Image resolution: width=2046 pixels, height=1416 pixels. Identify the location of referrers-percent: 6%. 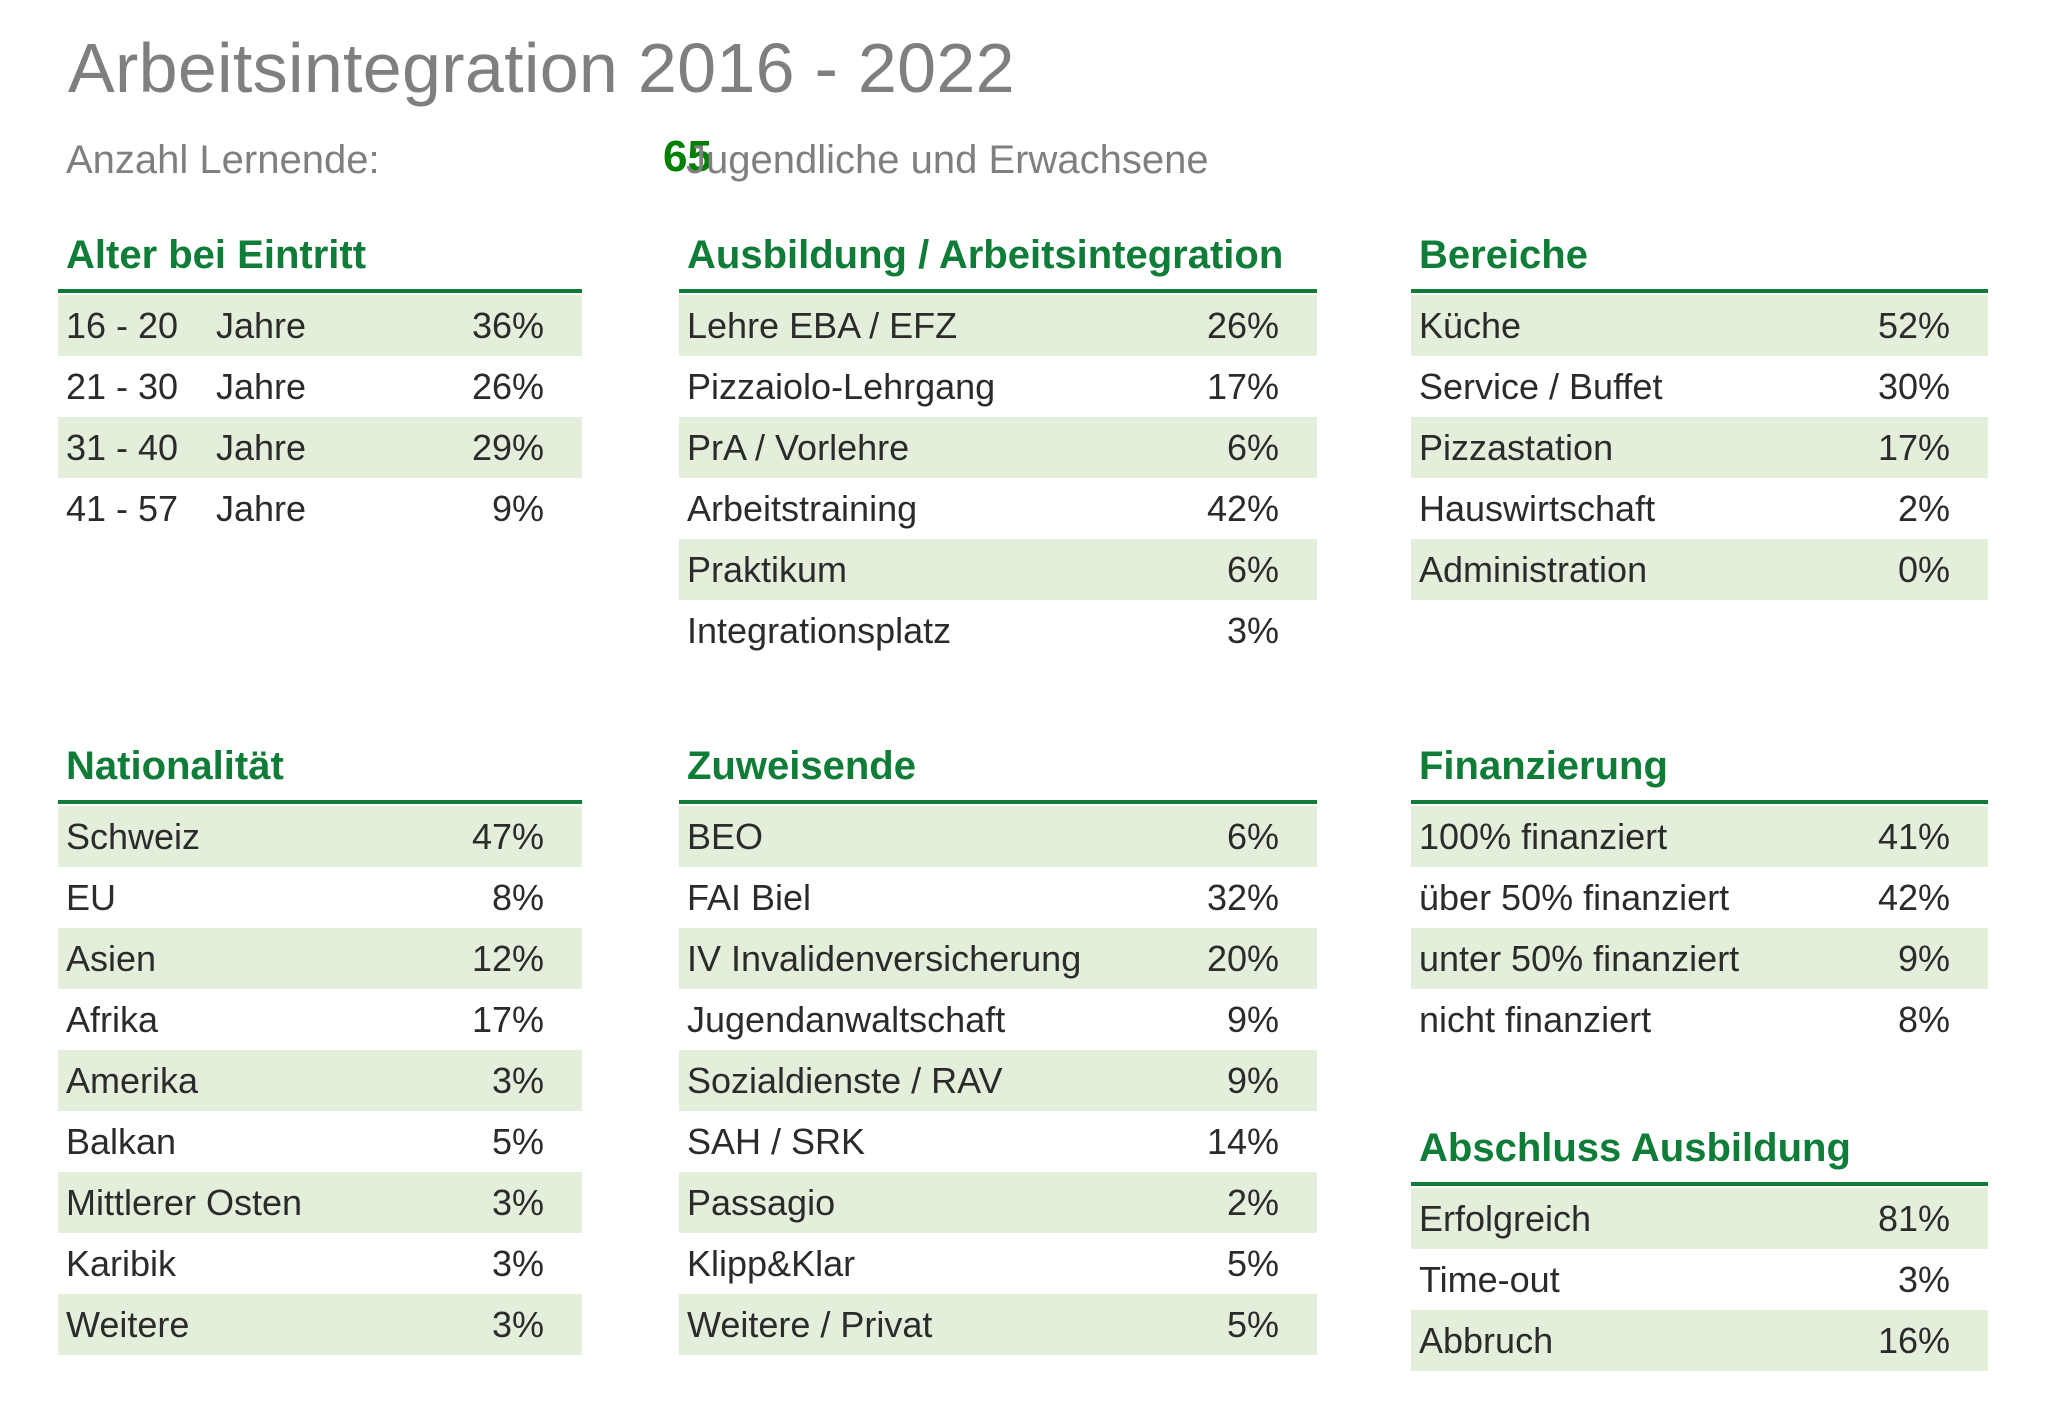
(1252, 836).